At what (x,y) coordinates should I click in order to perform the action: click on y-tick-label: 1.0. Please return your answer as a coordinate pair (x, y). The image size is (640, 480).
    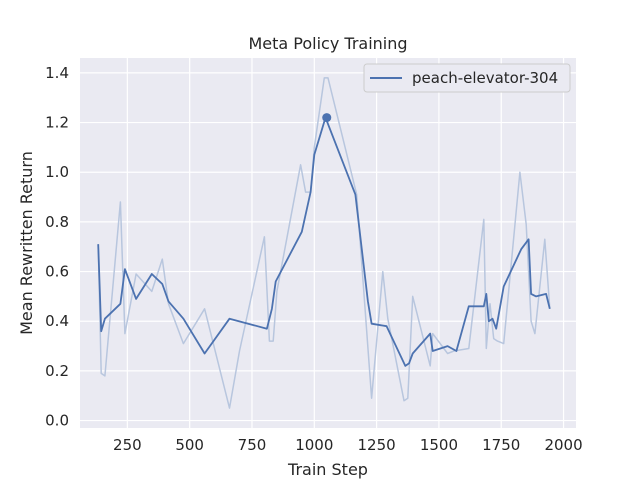
    Looking at the image, I should click on (57, 172).